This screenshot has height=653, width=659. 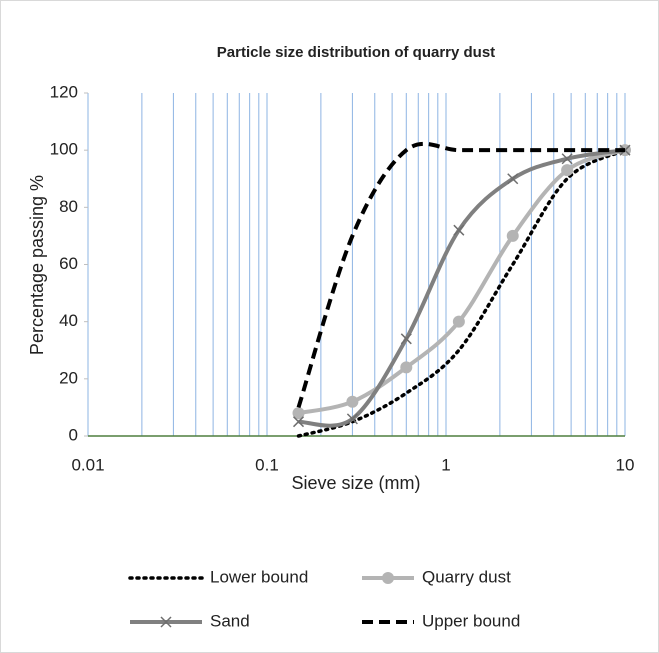 What do you see at coordinates (73, 434) in the screenshot?
I see `y-tick-label: 0` at bounding box center [73, 434].